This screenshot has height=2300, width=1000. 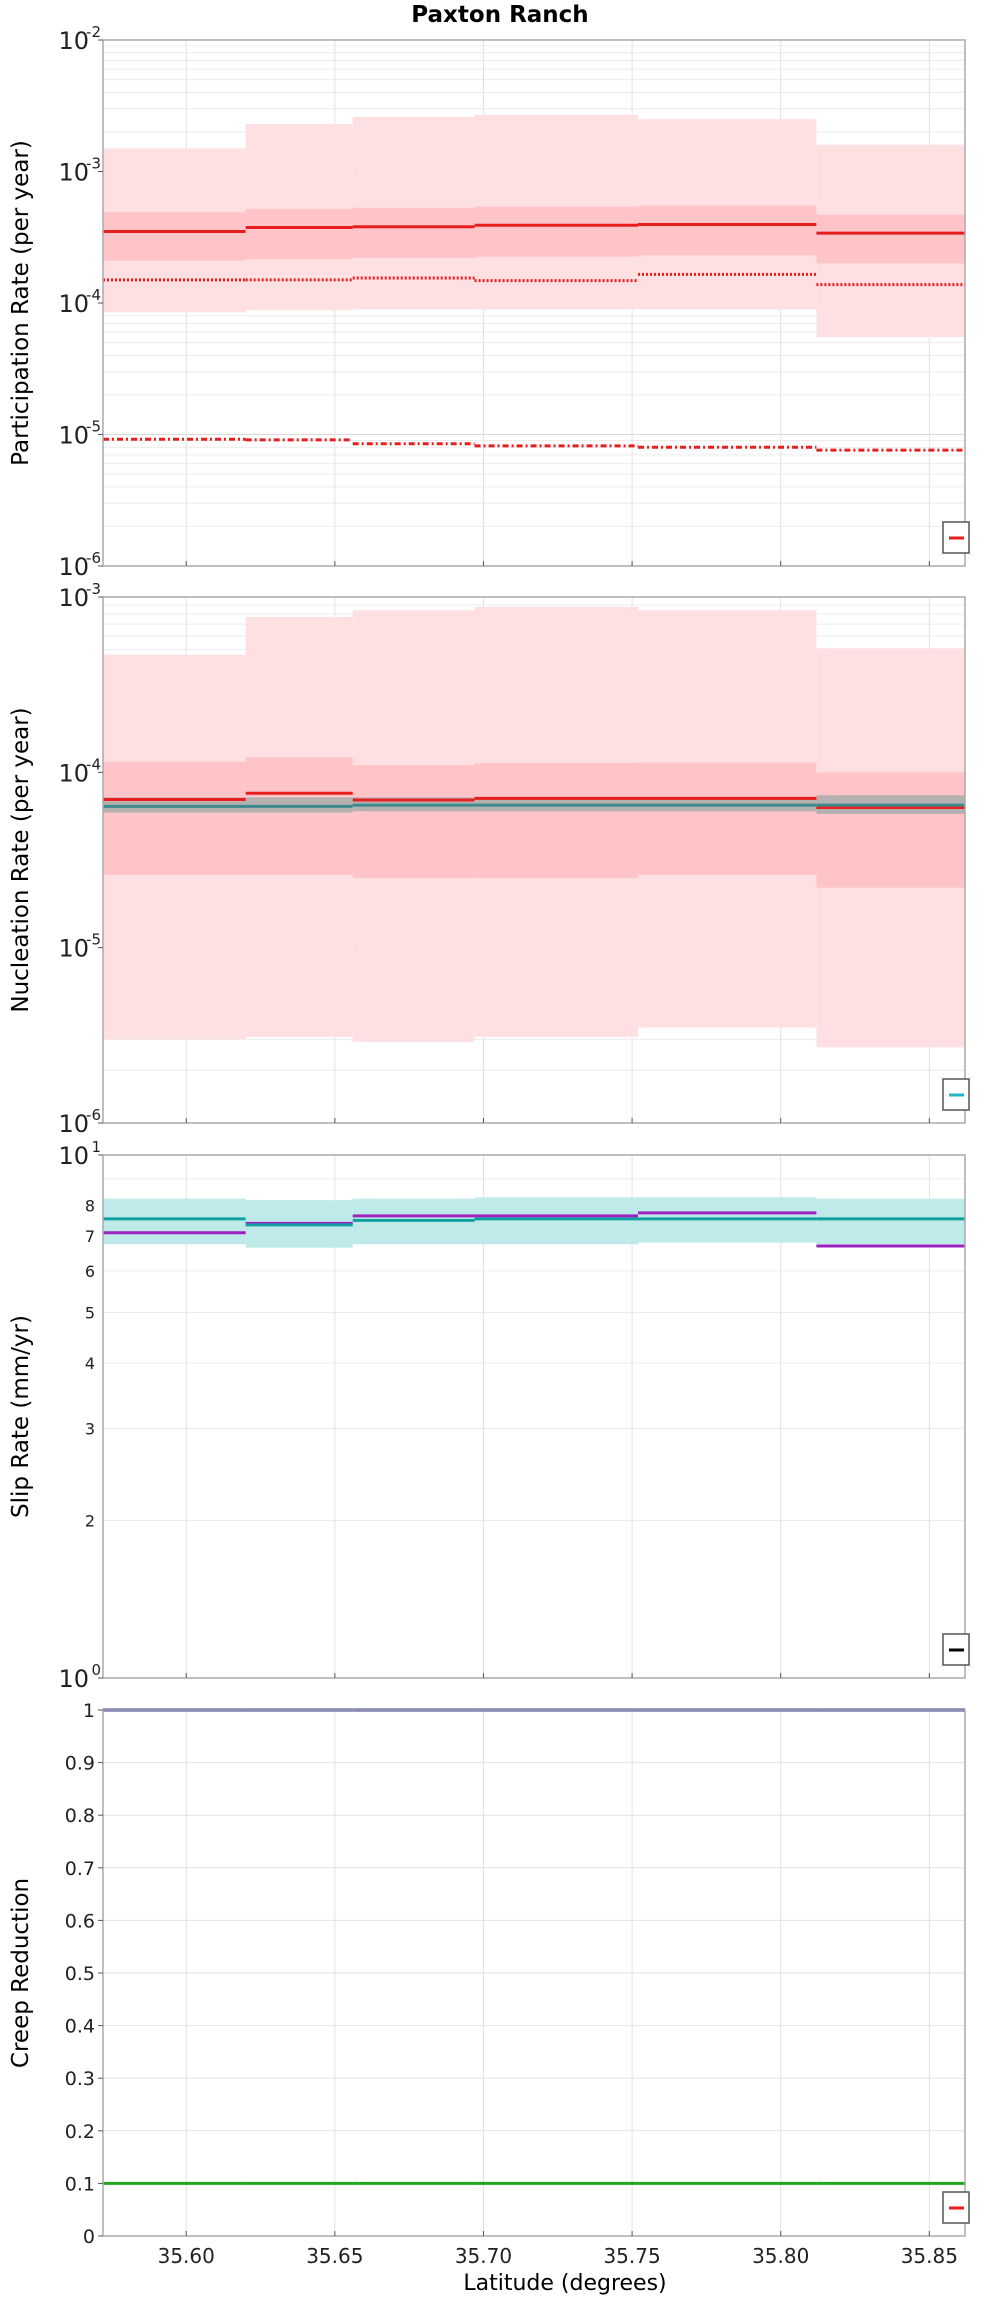 What do you see at coordinates (90, 1428) in the screenshot?
I see `y-minor-tick-label: 3` at bounding box center [90, 1428].